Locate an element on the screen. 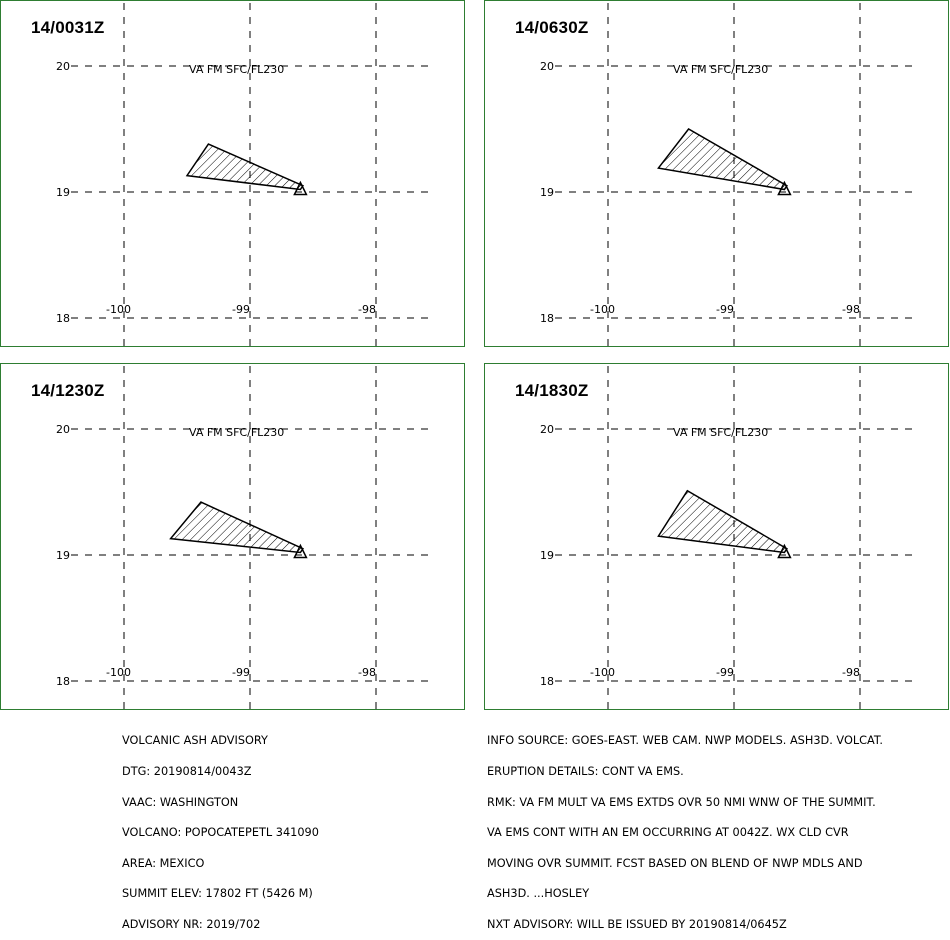 The height and width of the screenshot is (940, 950). advisory-line: DTG: 20190814/0043Z is located at coordinates (187, 772).